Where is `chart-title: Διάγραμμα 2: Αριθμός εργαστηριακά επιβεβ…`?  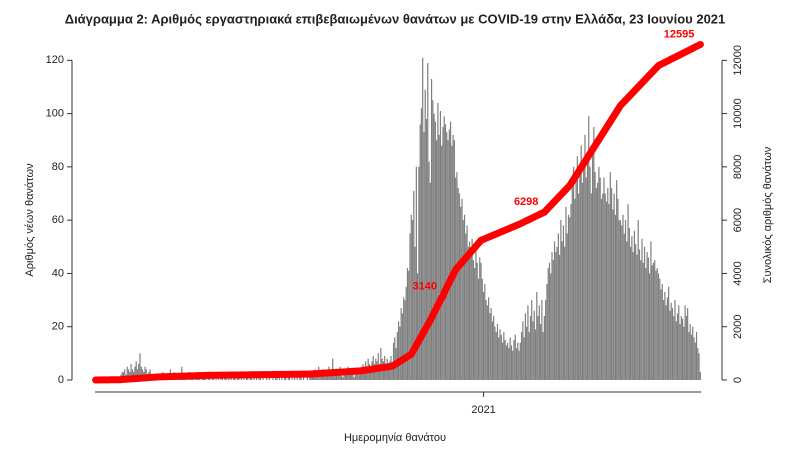 chart-title: Διάγραμμα 2: Αριθμός εργαστηριακά επιβεβ… is located at coordinates (395, 18).